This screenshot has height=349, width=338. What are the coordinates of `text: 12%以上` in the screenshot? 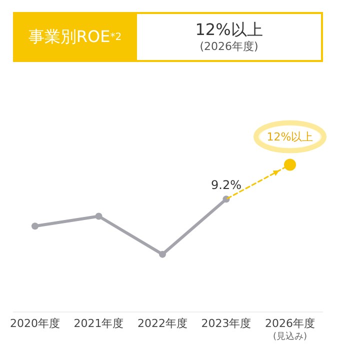 It's located at (229, 30).